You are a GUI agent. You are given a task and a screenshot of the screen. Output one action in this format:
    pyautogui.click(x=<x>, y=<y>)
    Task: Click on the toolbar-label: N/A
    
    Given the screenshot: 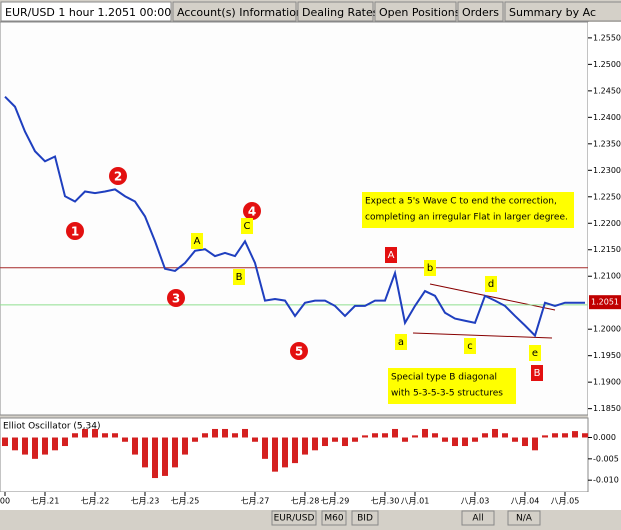 What is the action you would take?
    pyautogui.click(x=524, y=519)
    